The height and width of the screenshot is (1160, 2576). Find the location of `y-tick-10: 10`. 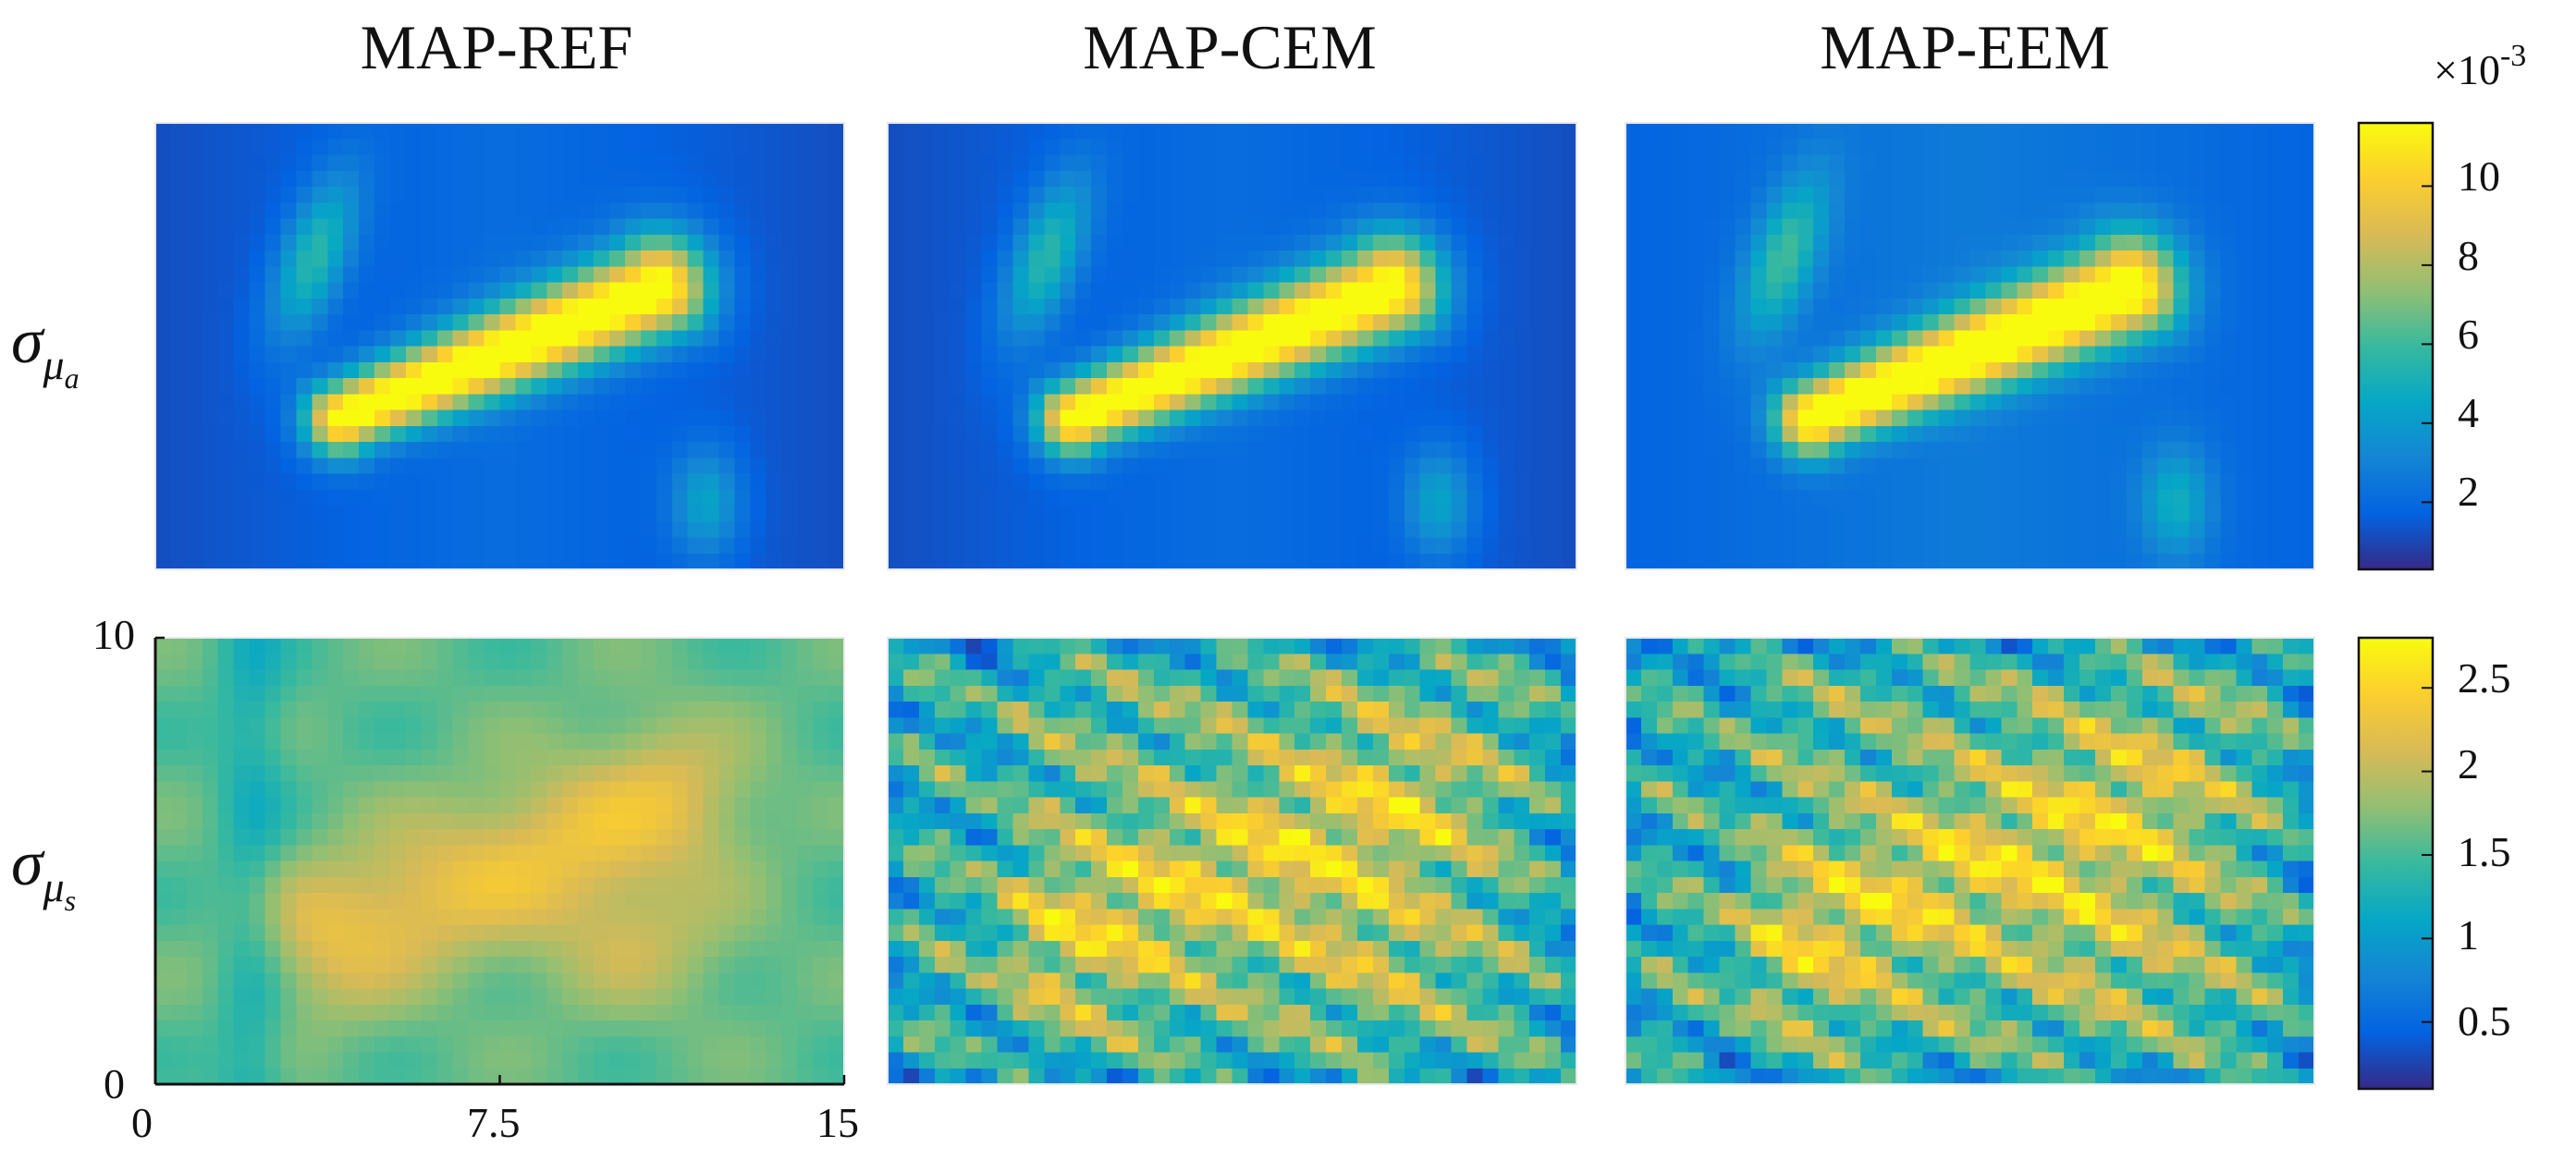

y-tick-10: 10 is located at coordinates (113, 634).